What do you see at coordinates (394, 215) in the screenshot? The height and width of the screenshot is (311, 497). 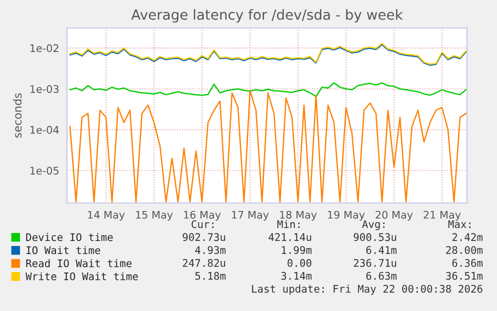 I see `x-tick-label: 20 May` at bounding box center [394, 215].